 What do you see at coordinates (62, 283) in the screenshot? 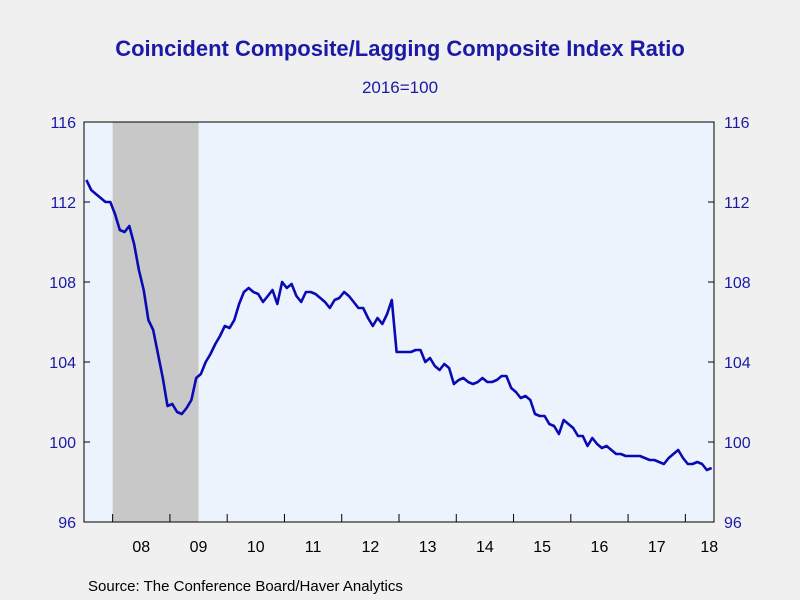
I see `y-tick-label-left: 108` at bounding box center [62, 283].